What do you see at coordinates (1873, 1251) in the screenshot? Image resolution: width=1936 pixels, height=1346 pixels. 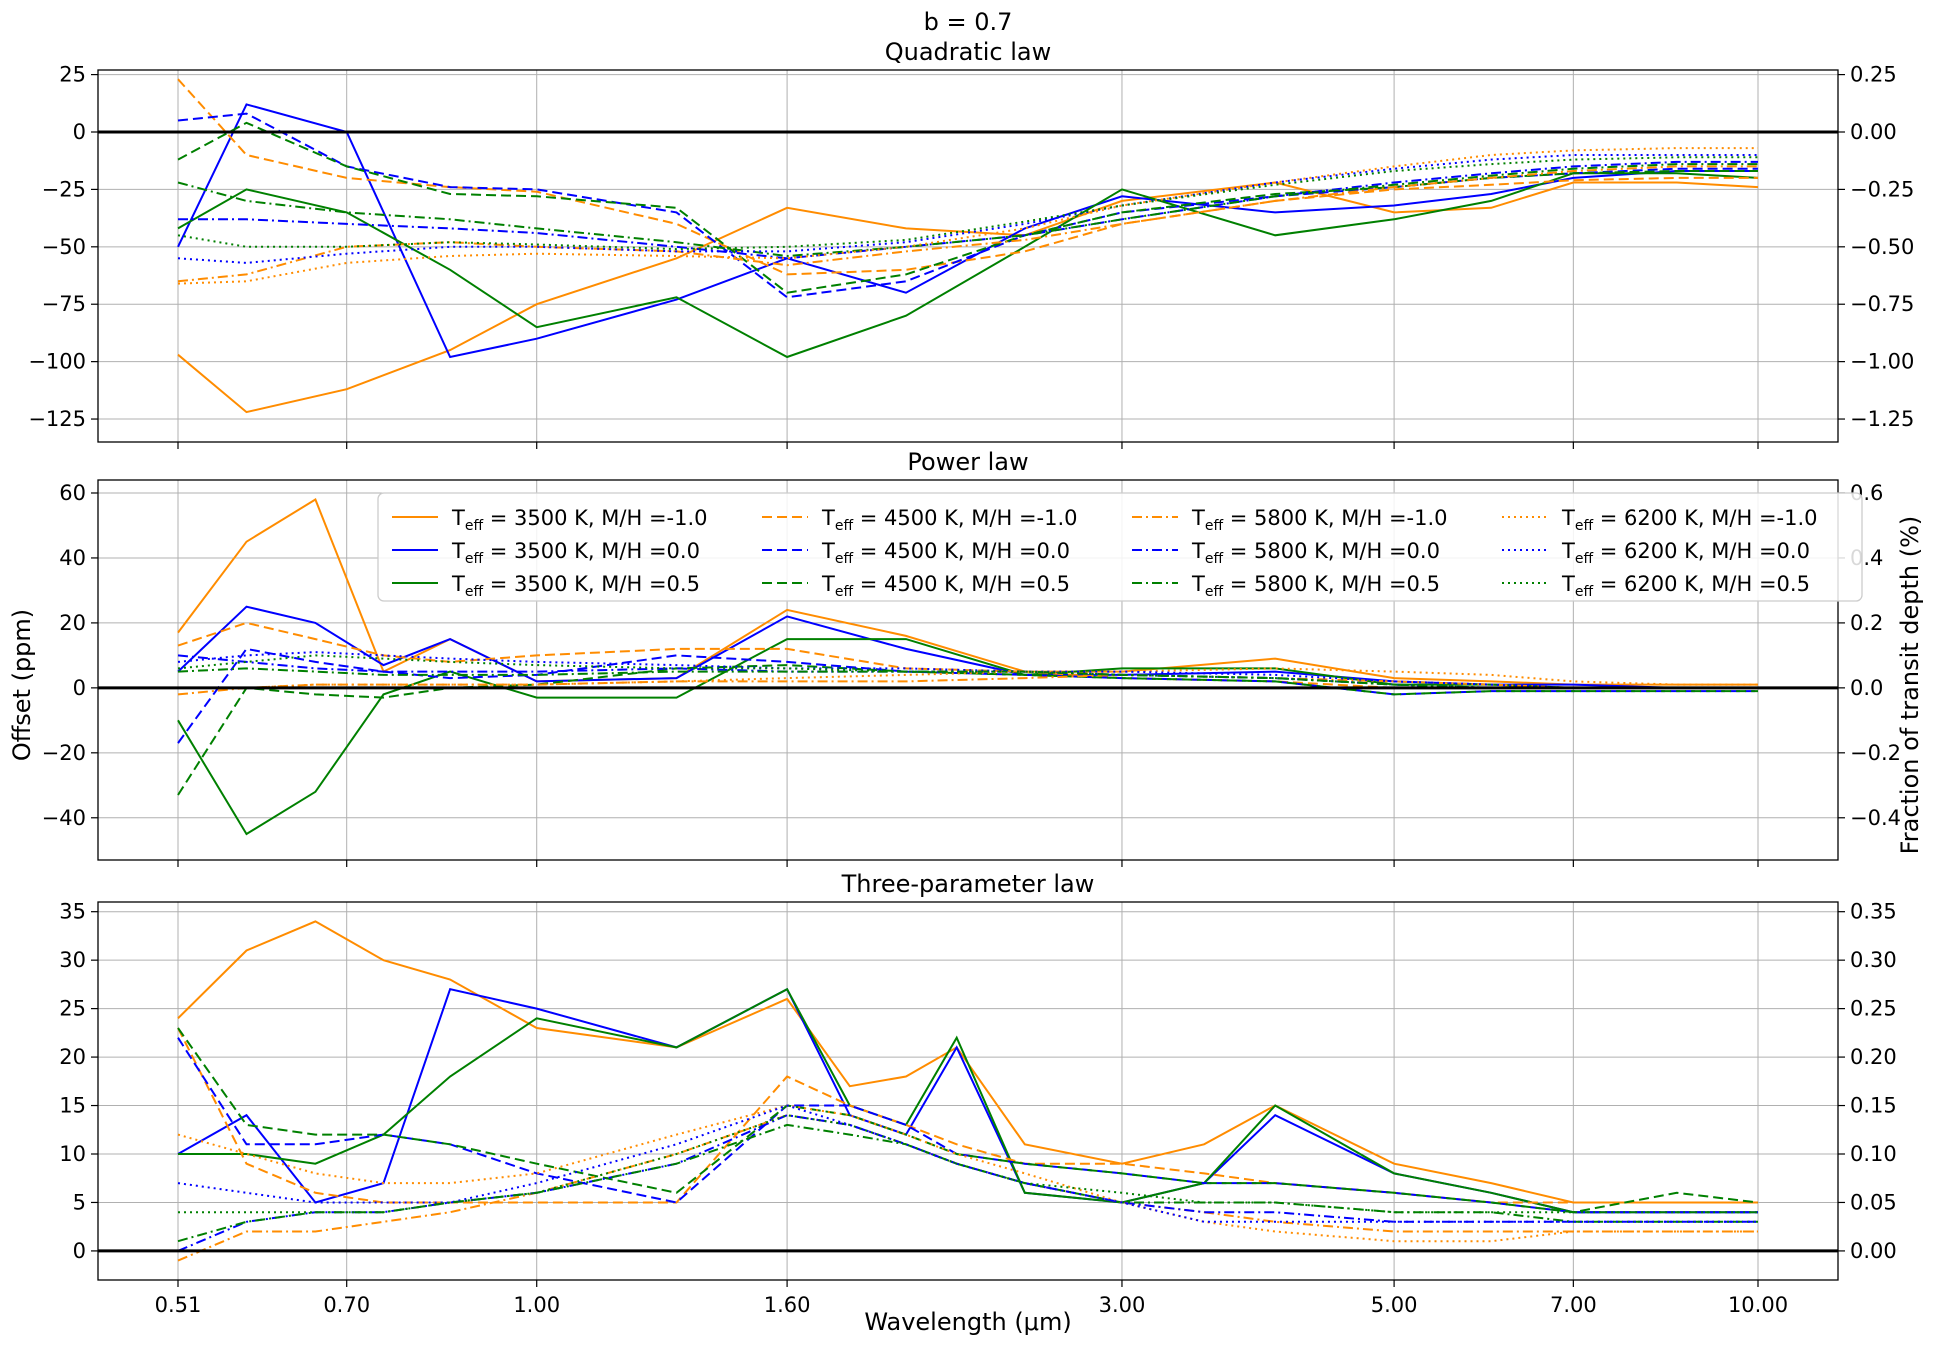 I see `y-tick-label-right: 0.00` at bounding box center [1873, 1251].